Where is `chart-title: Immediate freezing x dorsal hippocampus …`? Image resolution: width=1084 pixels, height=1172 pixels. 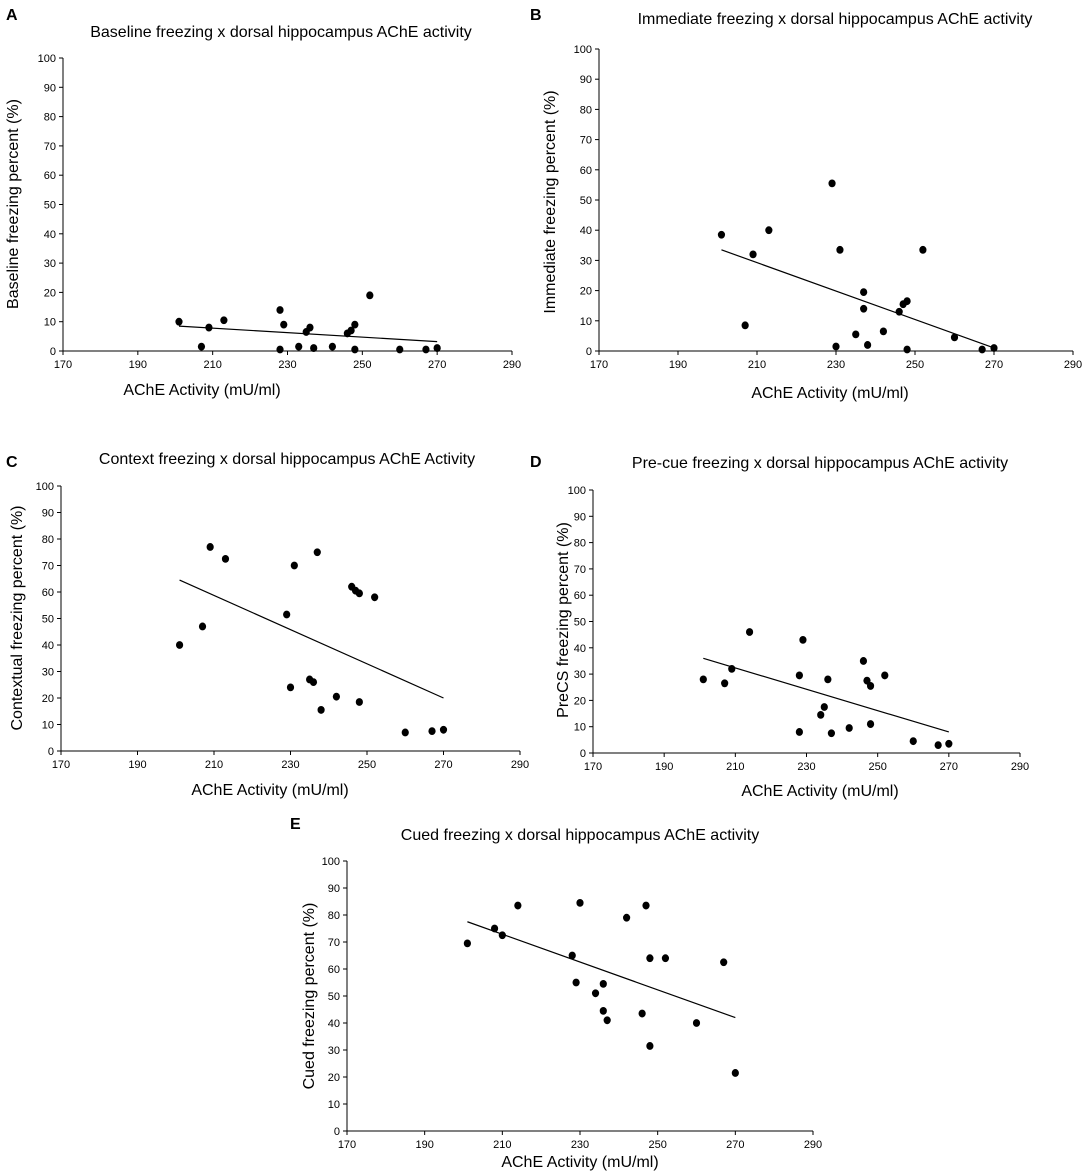
chart-title: Immediate freezing x dorsal hippocampus … is located at coordinates (835, 19).